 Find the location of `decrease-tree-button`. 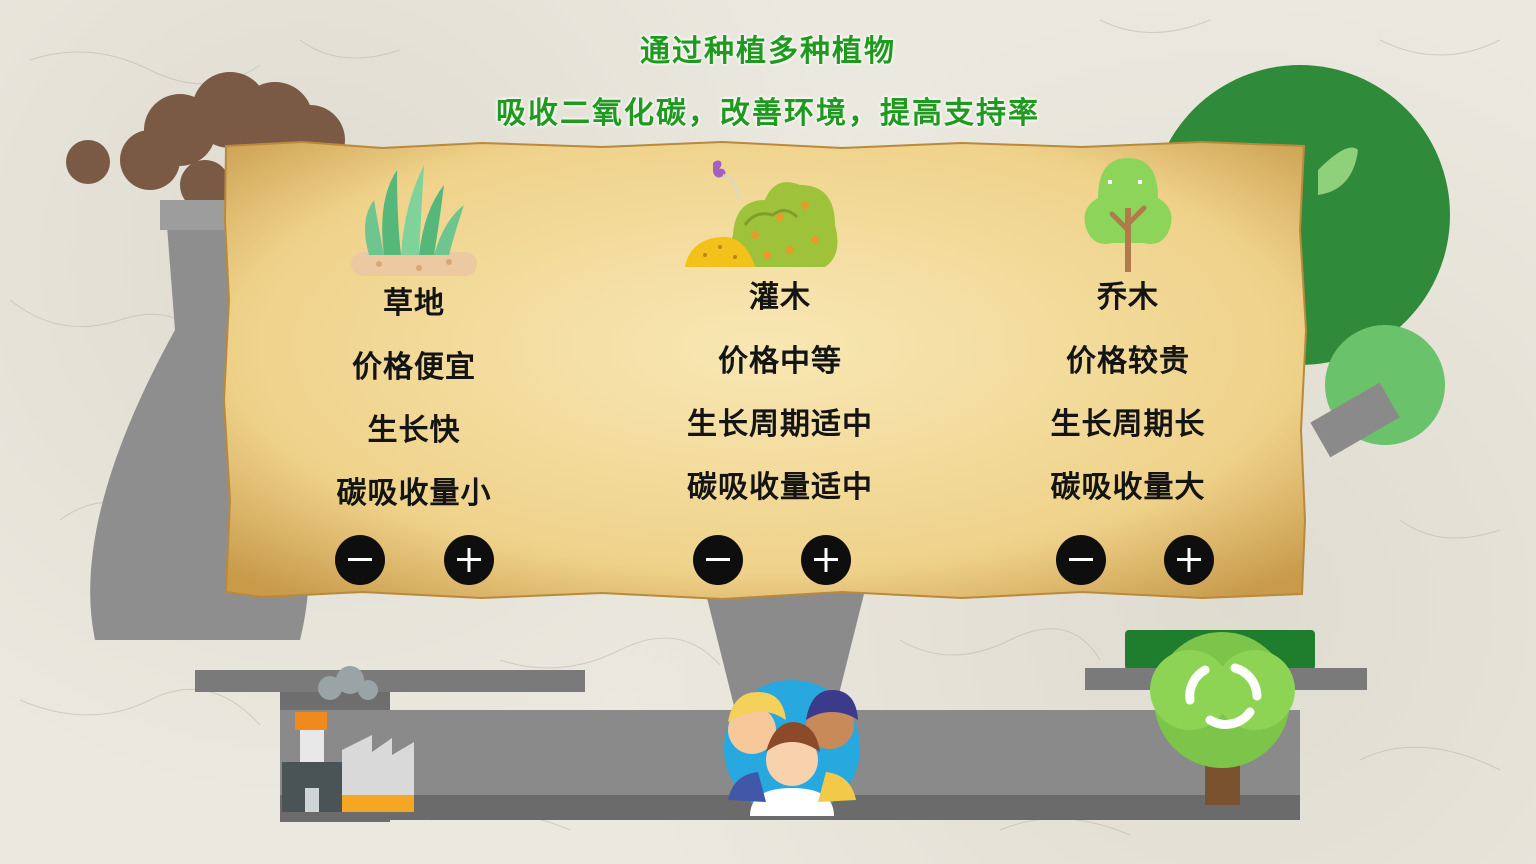

decrease-tree-button is located at coordinates (1081, 560).